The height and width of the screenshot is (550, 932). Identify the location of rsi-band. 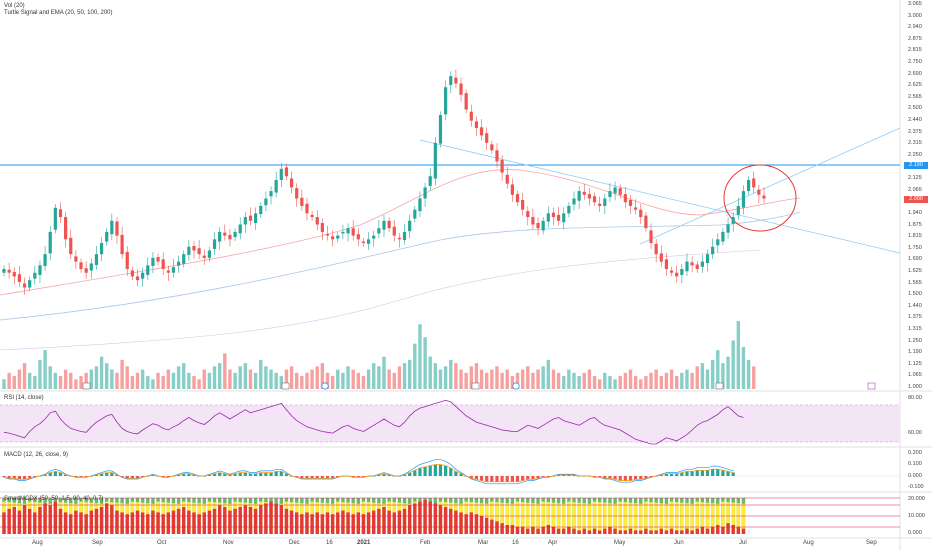
(450, 423).